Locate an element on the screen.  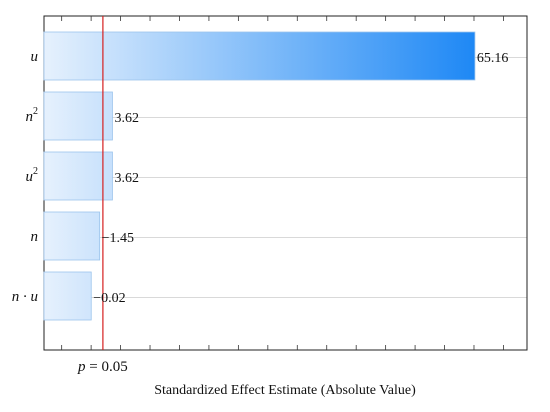
significance-label-rest: = 0.05 is located at coordinates (107, 367).